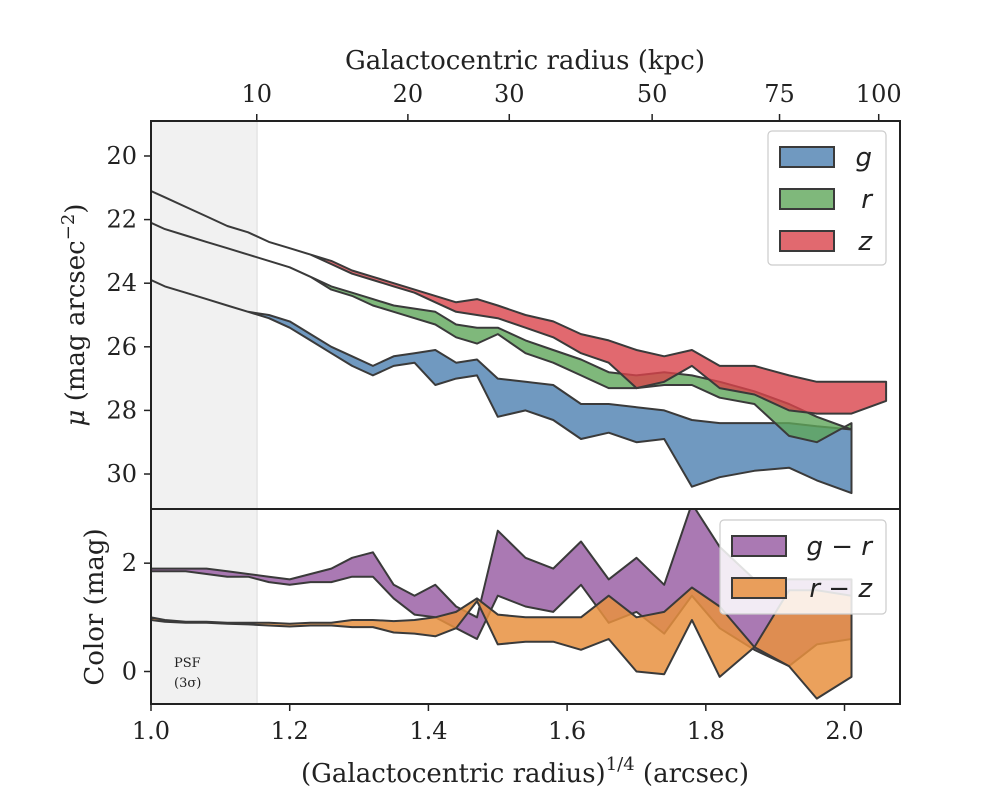  I want to click on legend-swatch-g-r, so click(759, 546).